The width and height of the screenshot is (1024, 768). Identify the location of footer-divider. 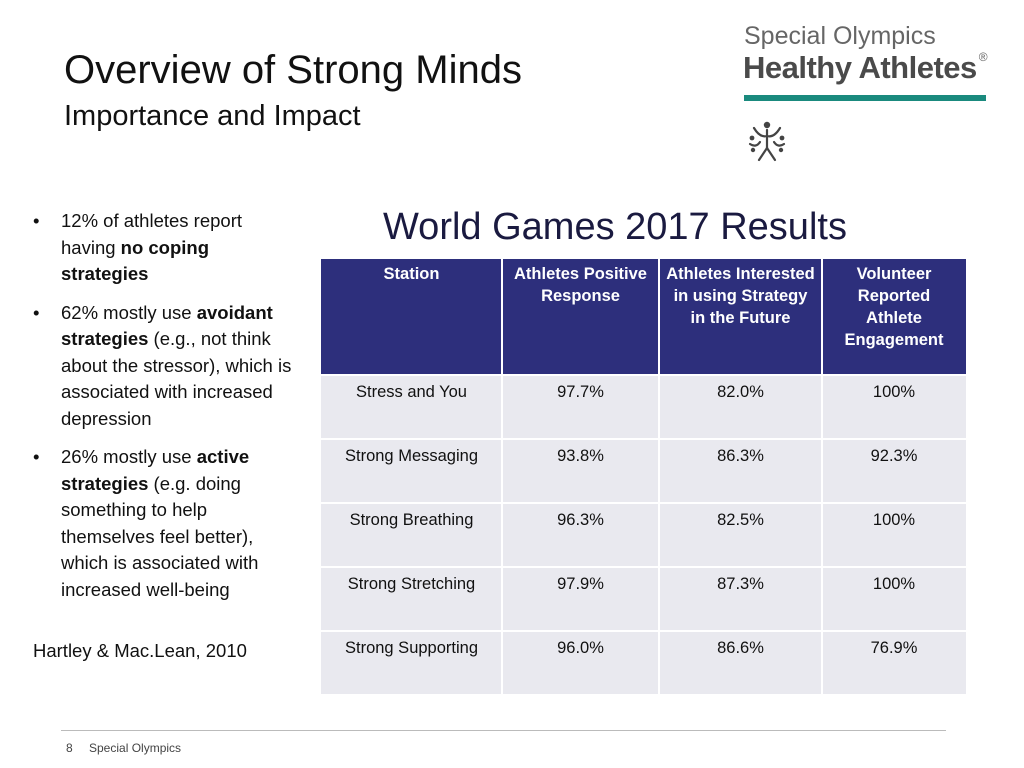
(503, 730).